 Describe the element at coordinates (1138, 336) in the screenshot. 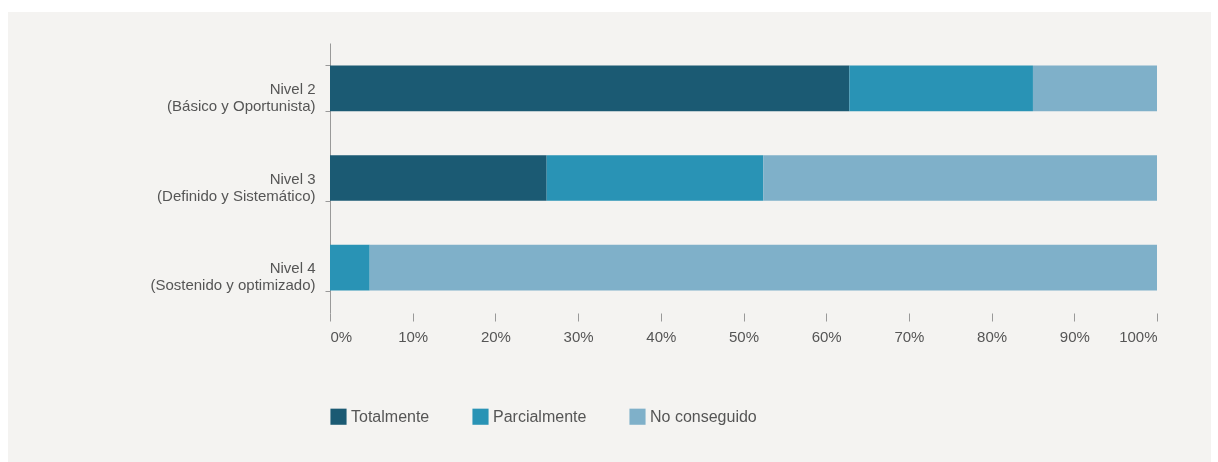

I see `x-tick-label: 100%` at that location.